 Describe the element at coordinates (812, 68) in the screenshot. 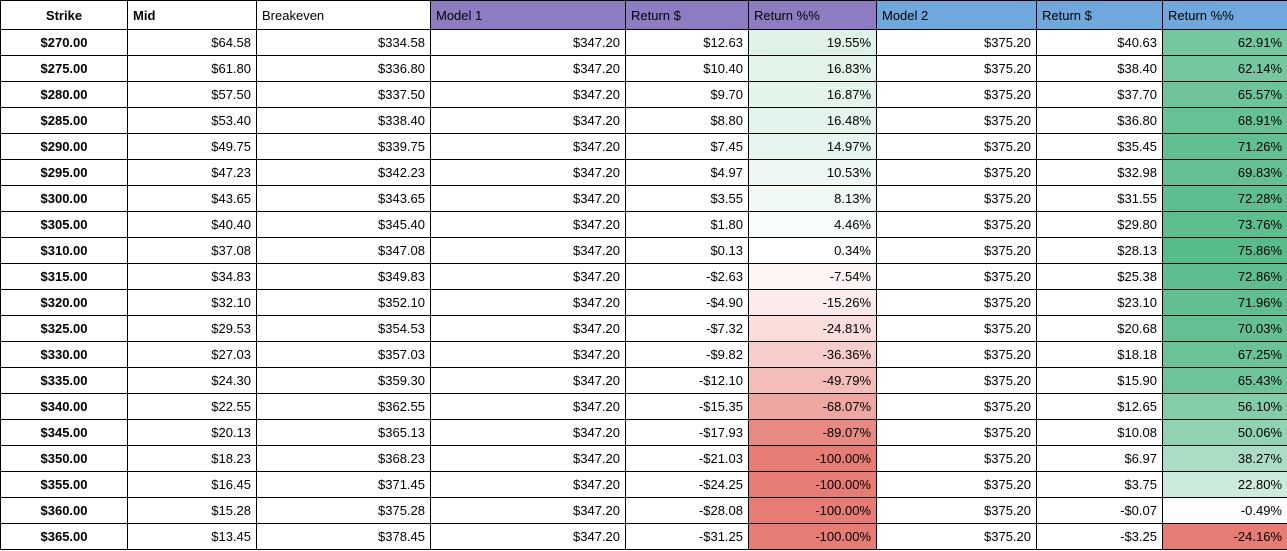

I see `cell-return1-pct: 16.83%` at that location.